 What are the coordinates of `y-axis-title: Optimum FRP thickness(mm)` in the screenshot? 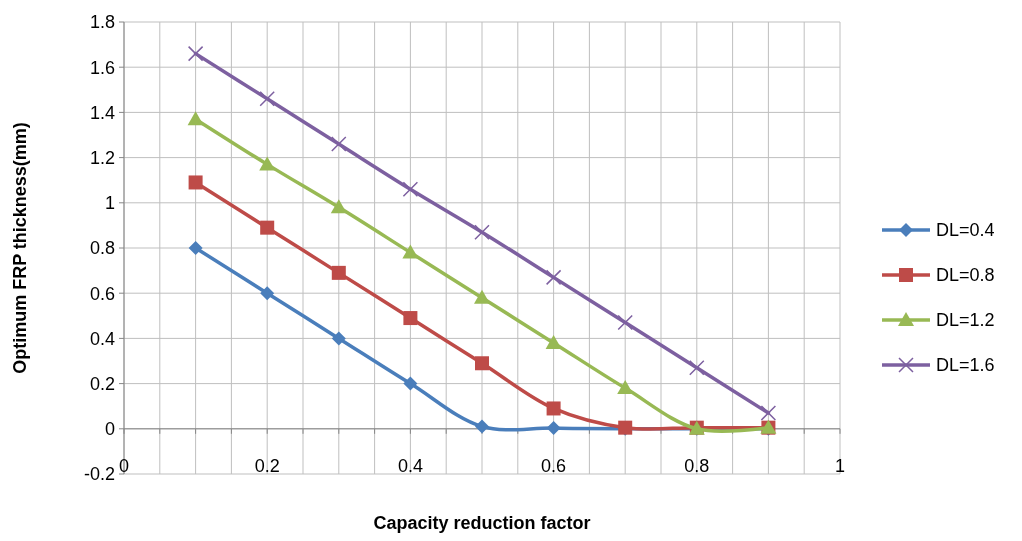 It's located at (20, 248).